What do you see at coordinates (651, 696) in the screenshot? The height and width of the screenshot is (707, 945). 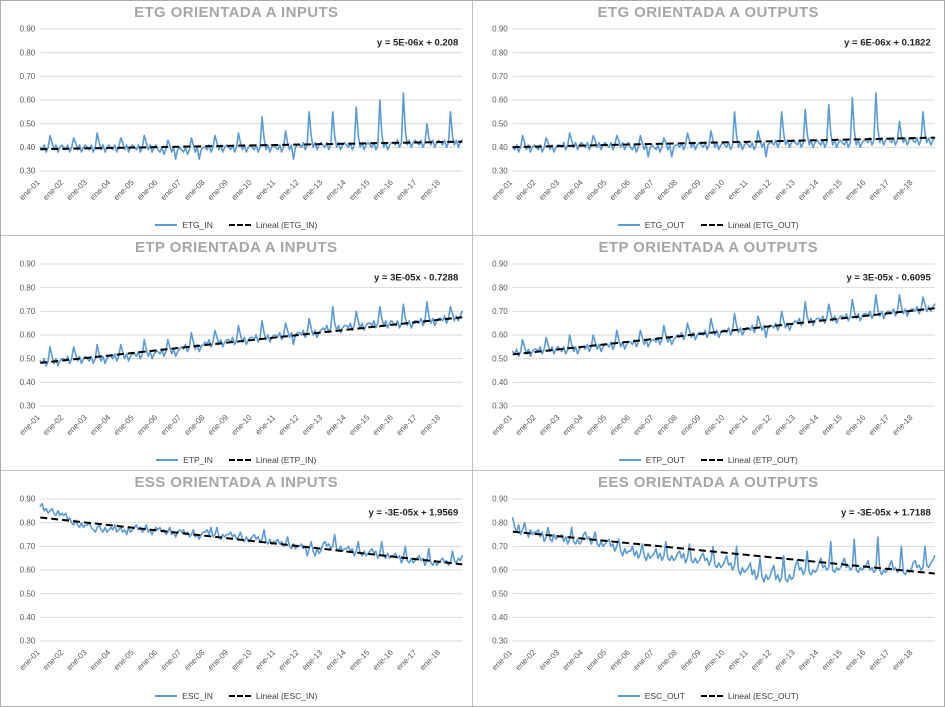 I see `legend-series: ESC_OUT` at bounding box center [651, 696].